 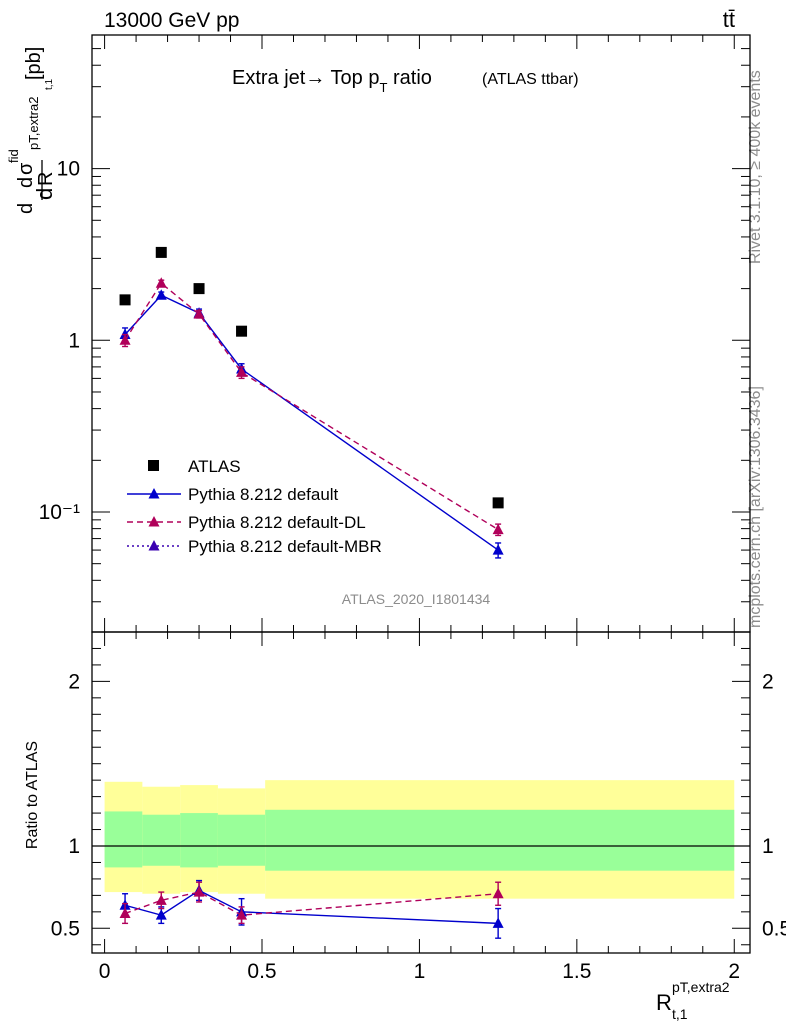 I want to click on y-tick-label: 10⁻¹, so click(x=59, y=512).